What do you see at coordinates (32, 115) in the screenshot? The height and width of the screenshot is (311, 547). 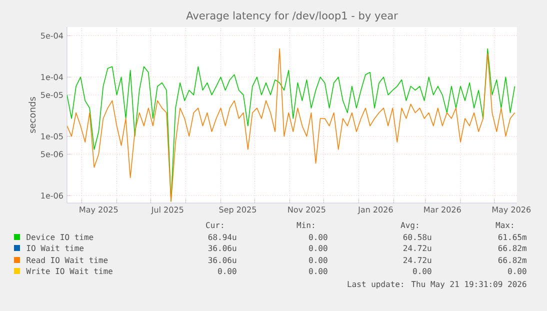 I see `y-axis-title: seconds` at bounding box center [32, 115].